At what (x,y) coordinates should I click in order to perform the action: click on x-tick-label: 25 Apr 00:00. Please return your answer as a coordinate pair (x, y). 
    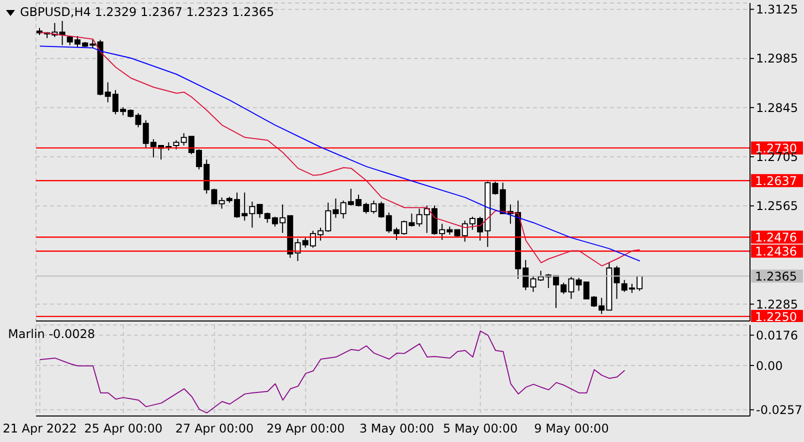
    Looking at the image, I should click on (123, 429).